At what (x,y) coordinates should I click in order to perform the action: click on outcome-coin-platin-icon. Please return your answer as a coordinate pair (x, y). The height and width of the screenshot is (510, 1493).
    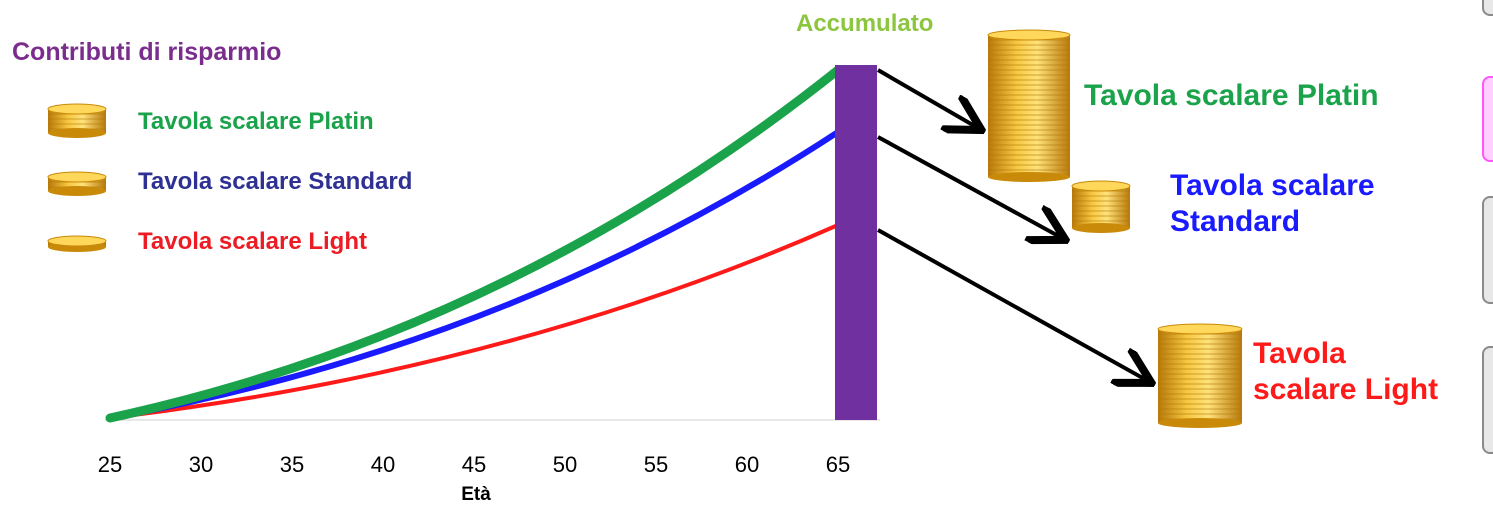
    Looking at the image, I should click on (1029, 105).